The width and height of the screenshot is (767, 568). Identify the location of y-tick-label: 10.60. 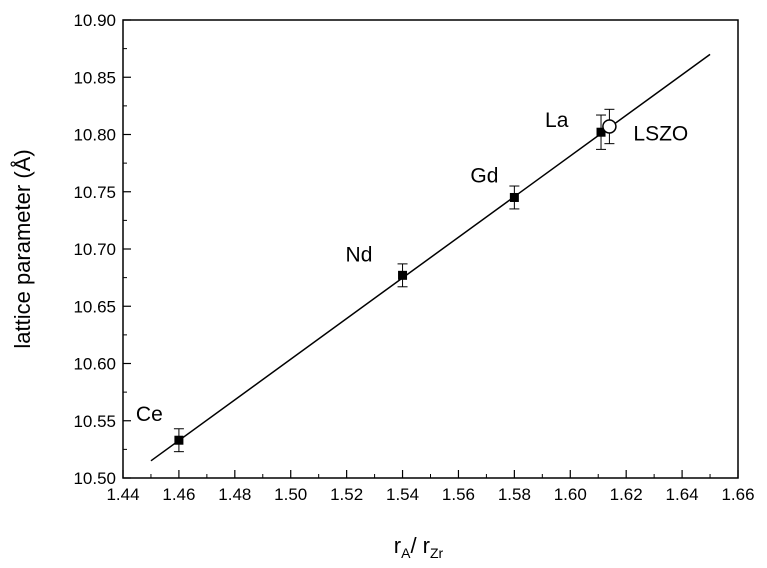
(94, 364).